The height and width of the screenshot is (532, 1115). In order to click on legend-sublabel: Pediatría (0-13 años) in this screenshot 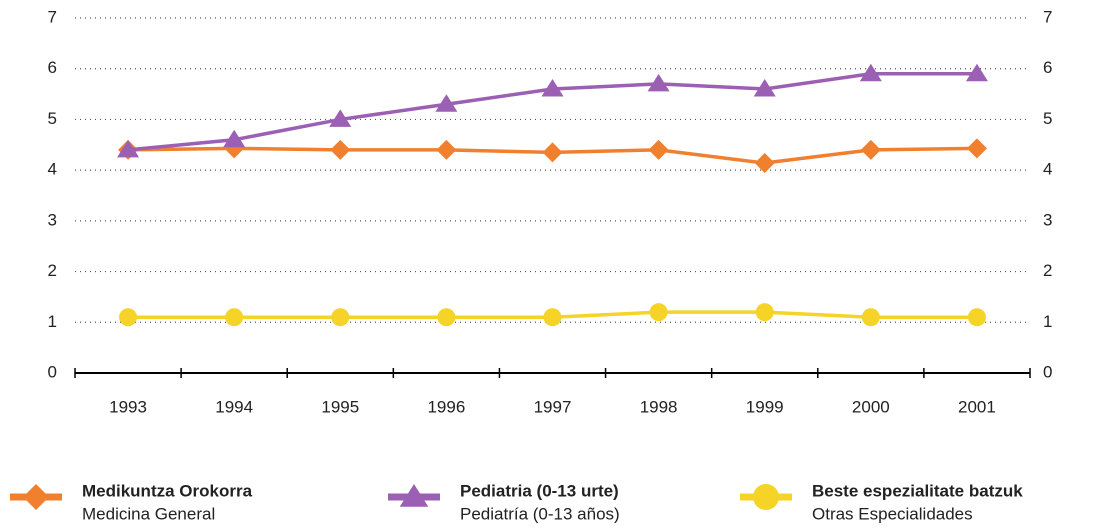, I will do `click(540, 513)`.